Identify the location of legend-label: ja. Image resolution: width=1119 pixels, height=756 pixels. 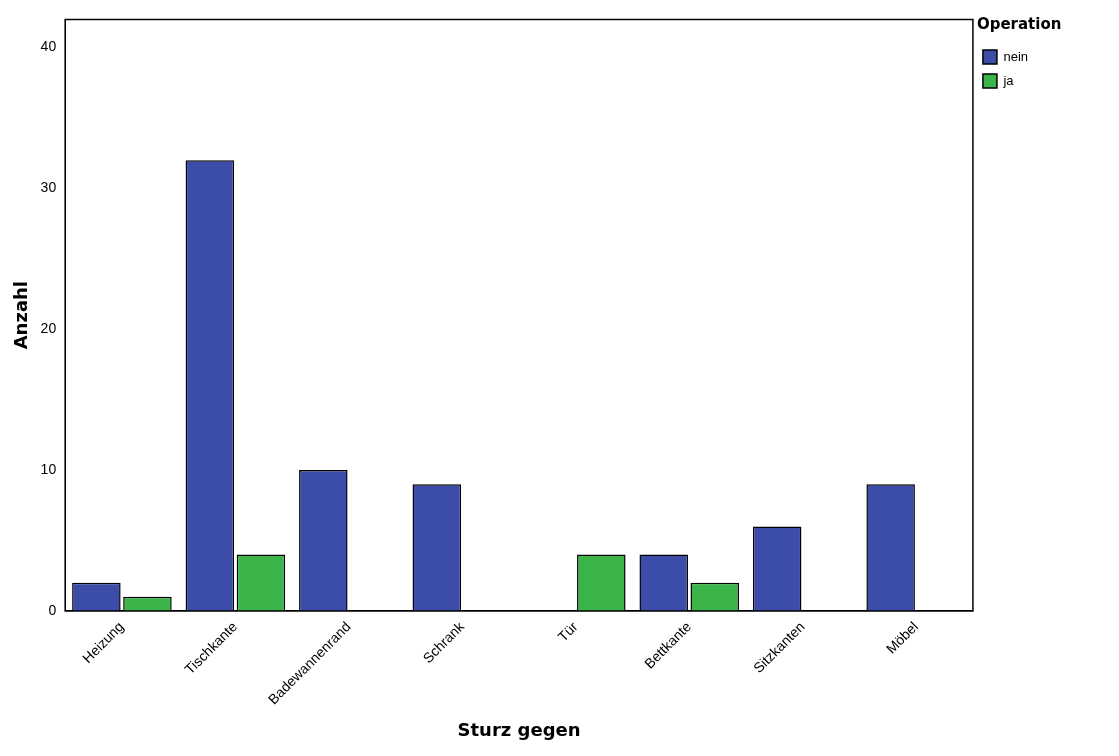
(1008, 80).